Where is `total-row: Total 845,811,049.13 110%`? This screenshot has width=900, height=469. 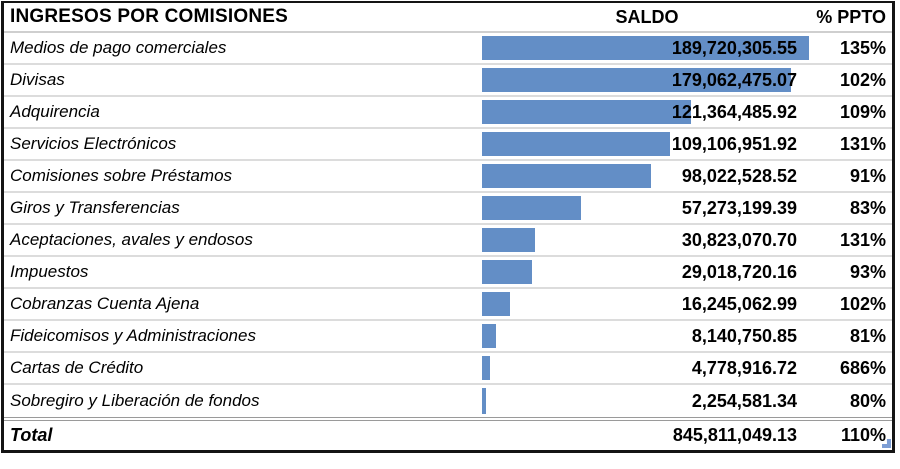 total-row: Total 845,811,049.13 110% is located at coordinates (448, 433).